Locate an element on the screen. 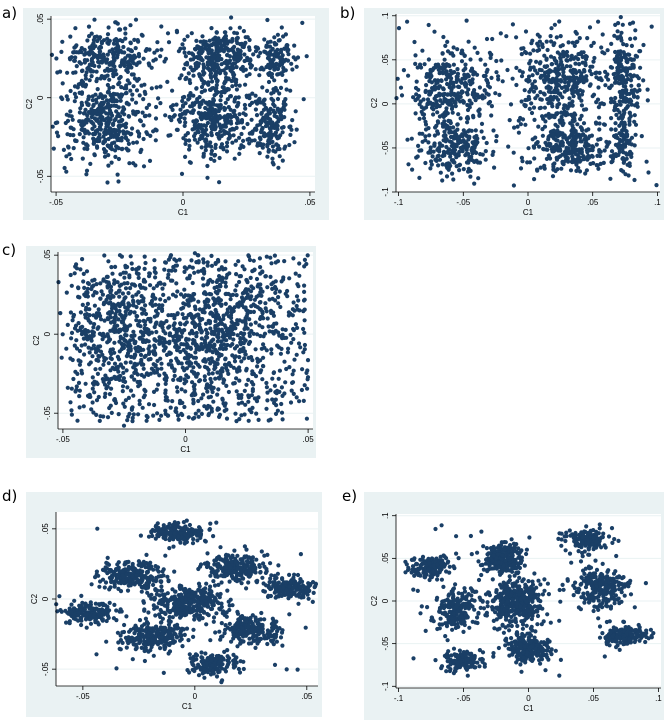 This screenshot has height=726, width=669. panel-label-d: d) is located at coordinates (10, 496).